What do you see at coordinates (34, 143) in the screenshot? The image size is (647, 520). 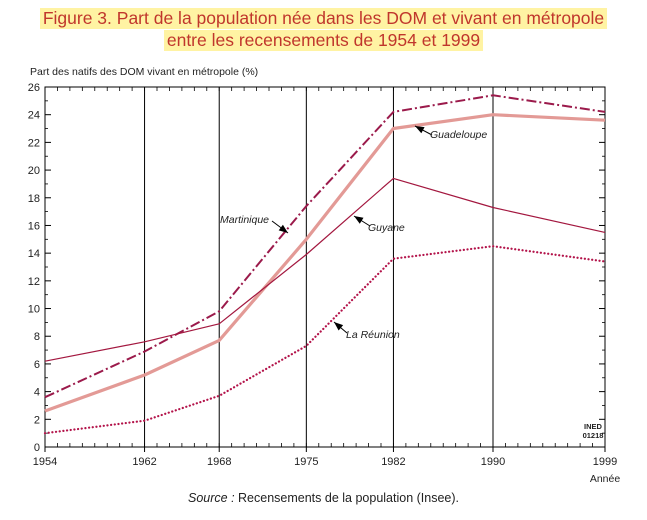 I see `y-tick-label: 22` at bounding box center [34, 143].